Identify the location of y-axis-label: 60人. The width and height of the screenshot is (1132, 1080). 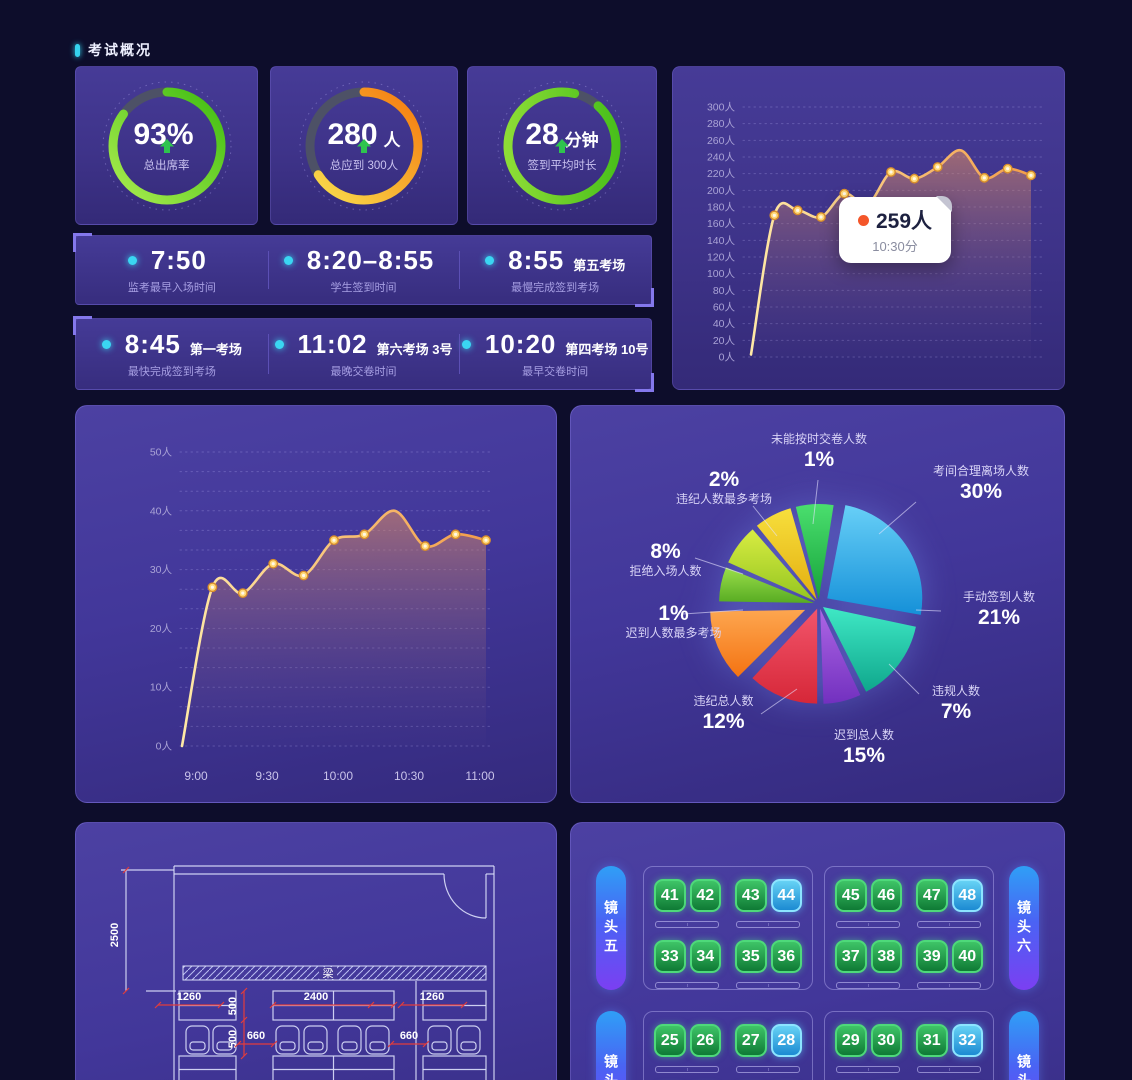
(724, 308).